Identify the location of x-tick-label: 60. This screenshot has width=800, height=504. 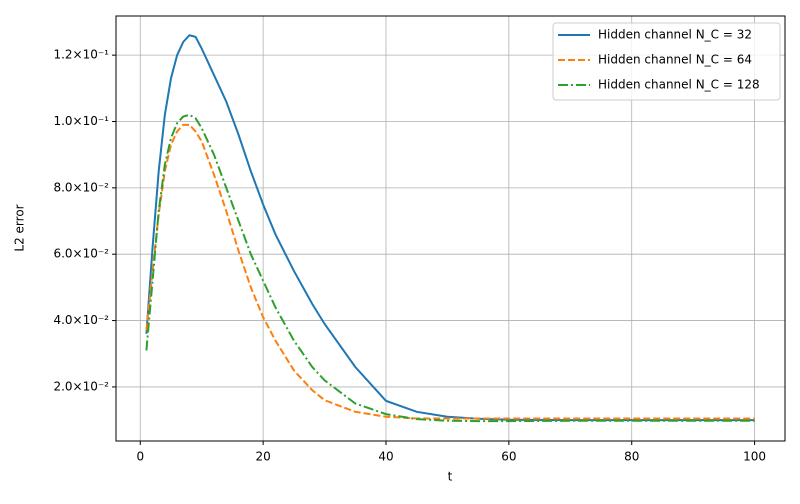
(508, 457).